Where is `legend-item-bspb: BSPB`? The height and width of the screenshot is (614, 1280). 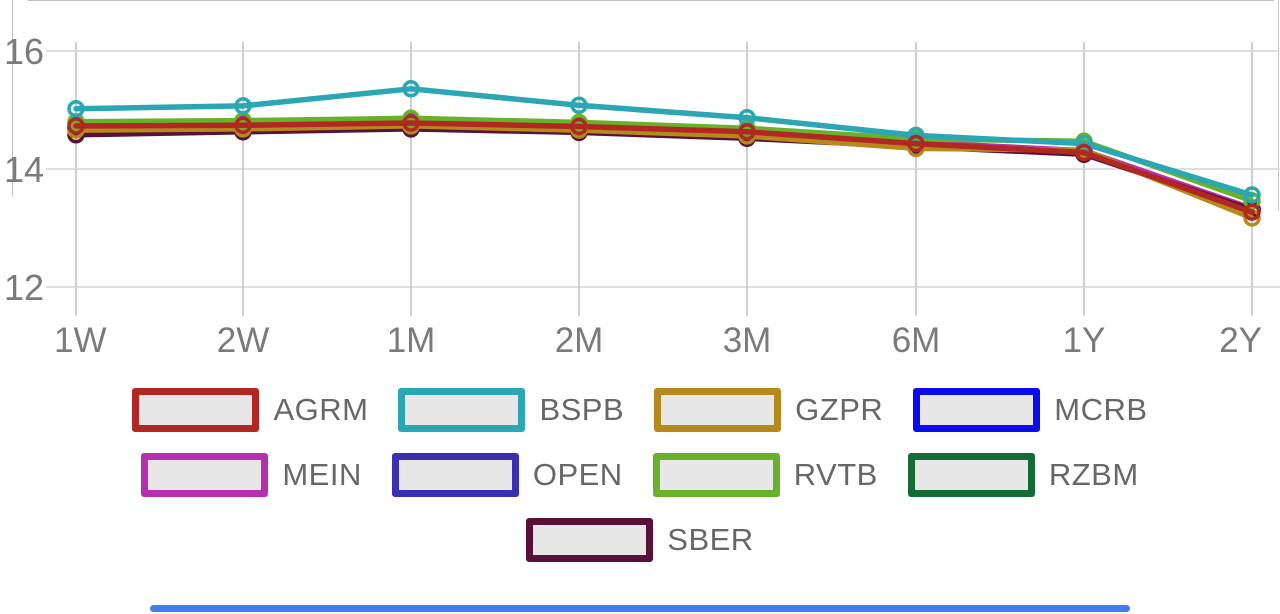
legend-item-bspb: BSPB is located at coordinates (511, 410).